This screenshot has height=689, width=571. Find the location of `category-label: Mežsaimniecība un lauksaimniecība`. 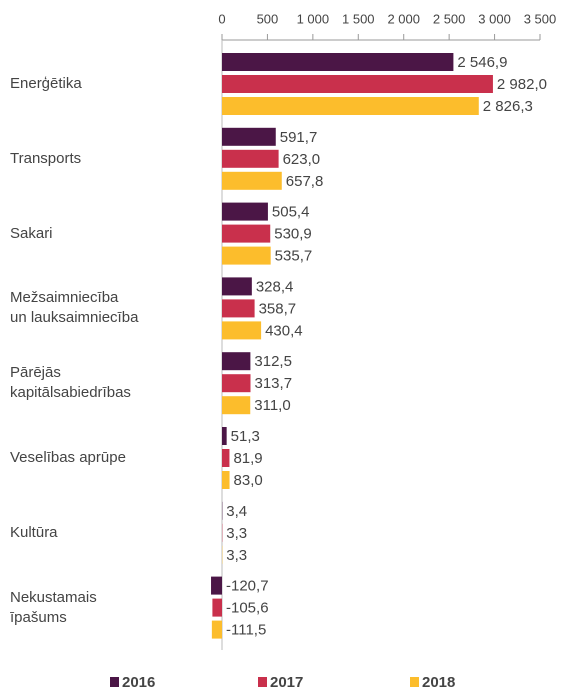

category-label: Mežsaimniecība un lauksaimniecība is located at coordinates (74, 308).